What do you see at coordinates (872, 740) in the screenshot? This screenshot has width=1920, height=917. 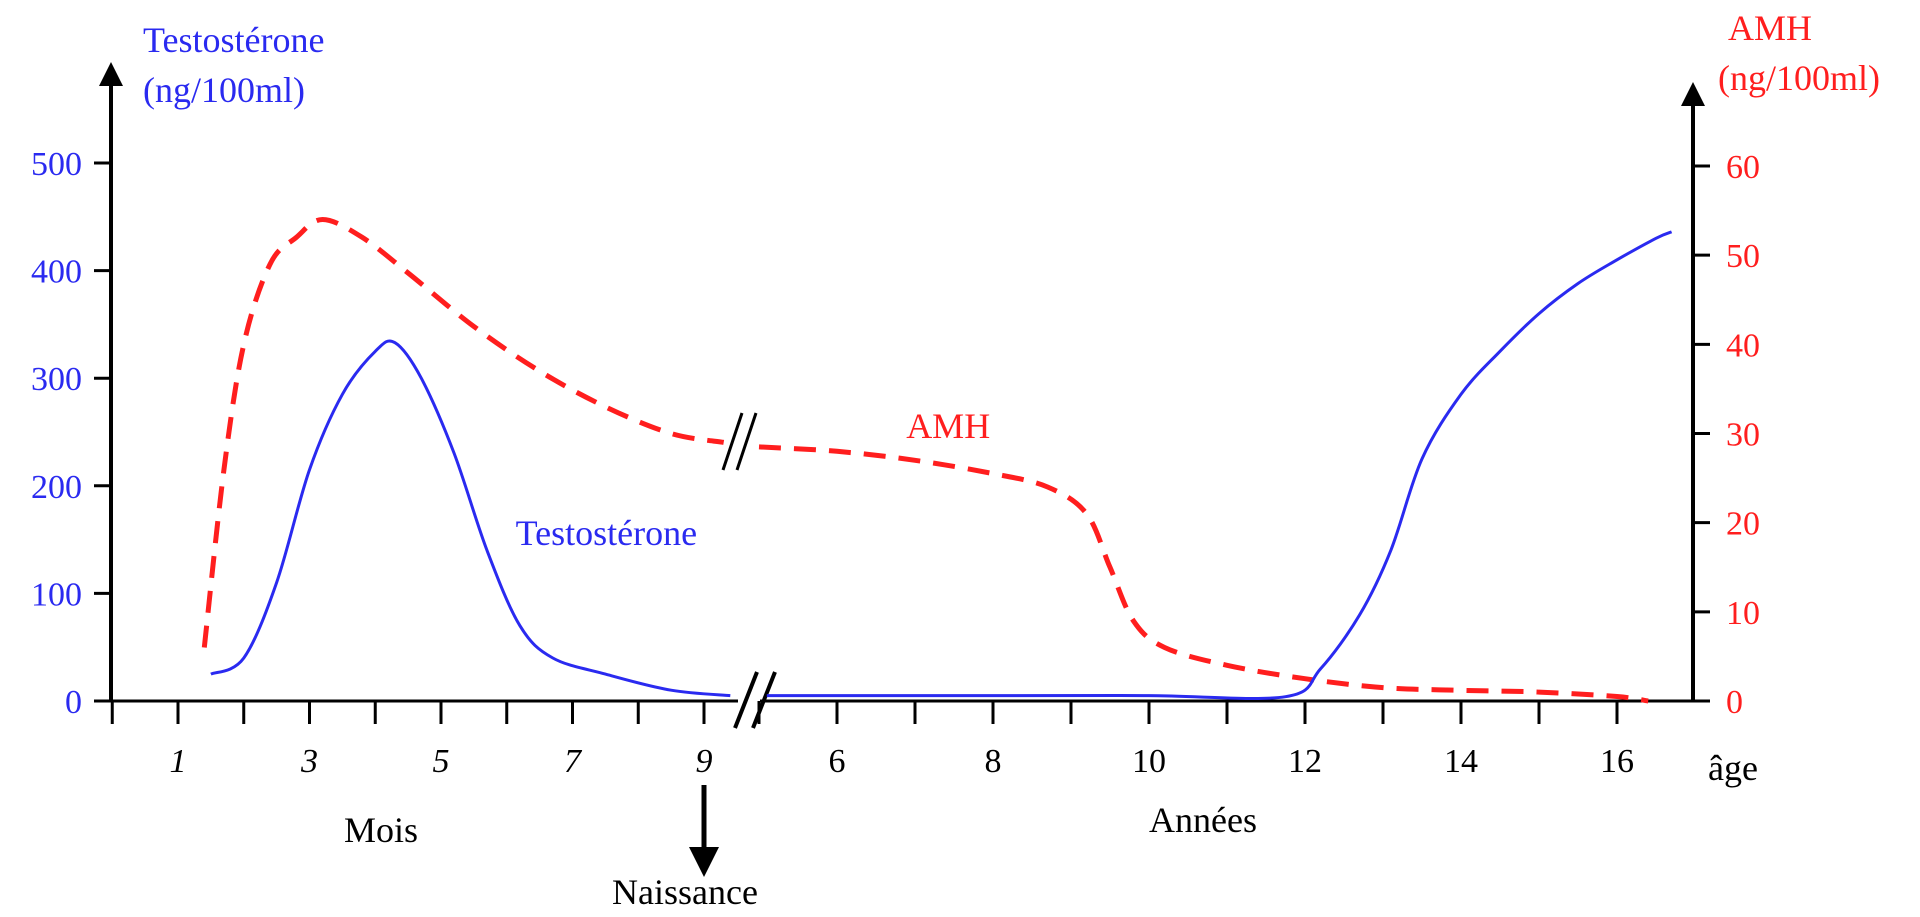 I see `x-ticks: 1 3 5 7 9 6 8 10 12 14 16` at bounding box center [872, 740].